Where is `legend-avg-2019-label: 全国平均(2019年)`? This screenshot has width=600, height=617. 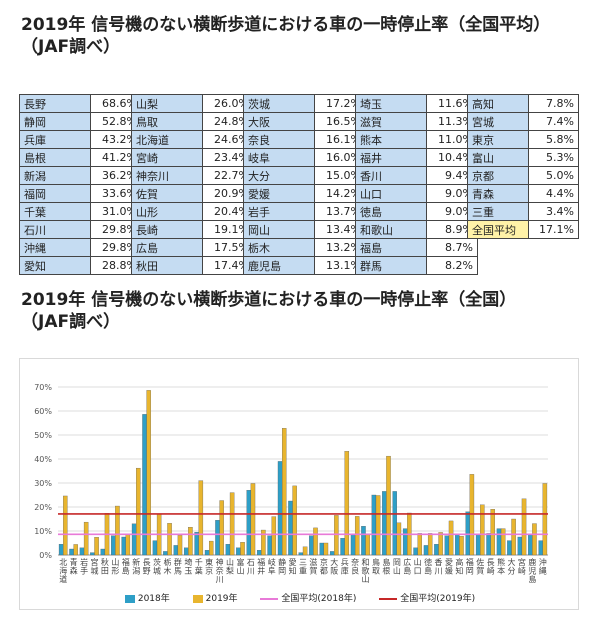 legend-avg-2019-label: 全国平均(2019年) is located at coordinates (438, 599).